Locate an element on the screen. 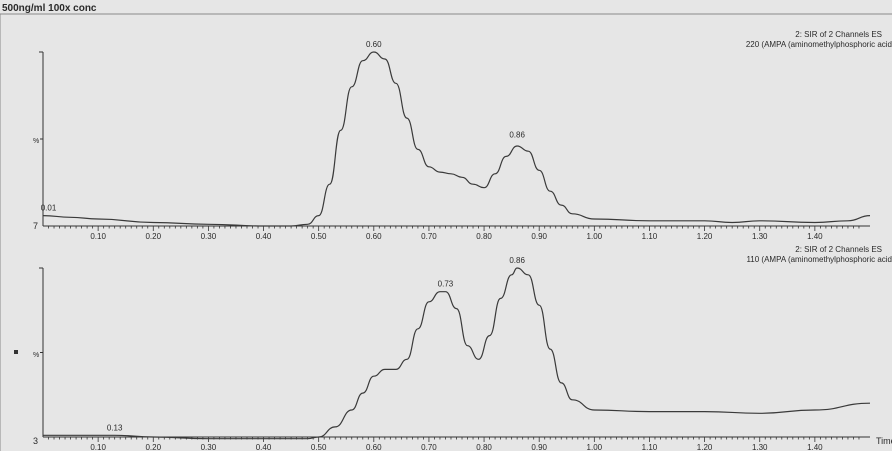 The height and width of the screenshot is (451, 892). peak-label: 0.60 is located at coordinates (374, 44).